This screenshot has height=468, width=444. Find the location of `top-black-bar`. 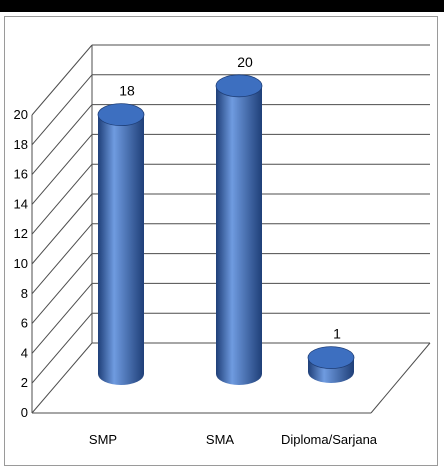

top-black-bar is located at coordinates (222, 6).